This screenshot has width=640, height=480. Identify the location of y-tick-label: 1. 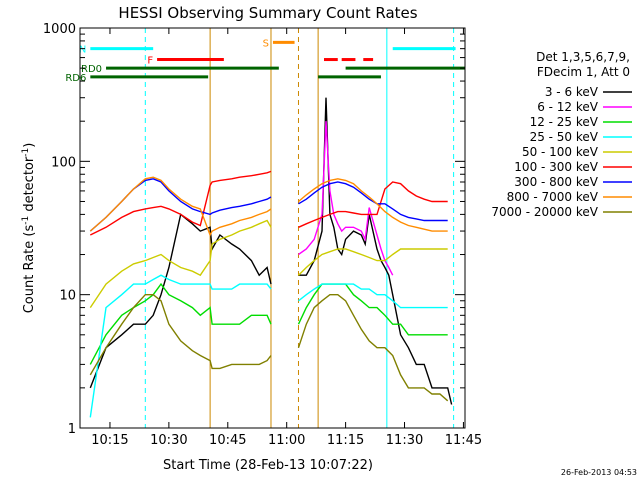
(72, 429).